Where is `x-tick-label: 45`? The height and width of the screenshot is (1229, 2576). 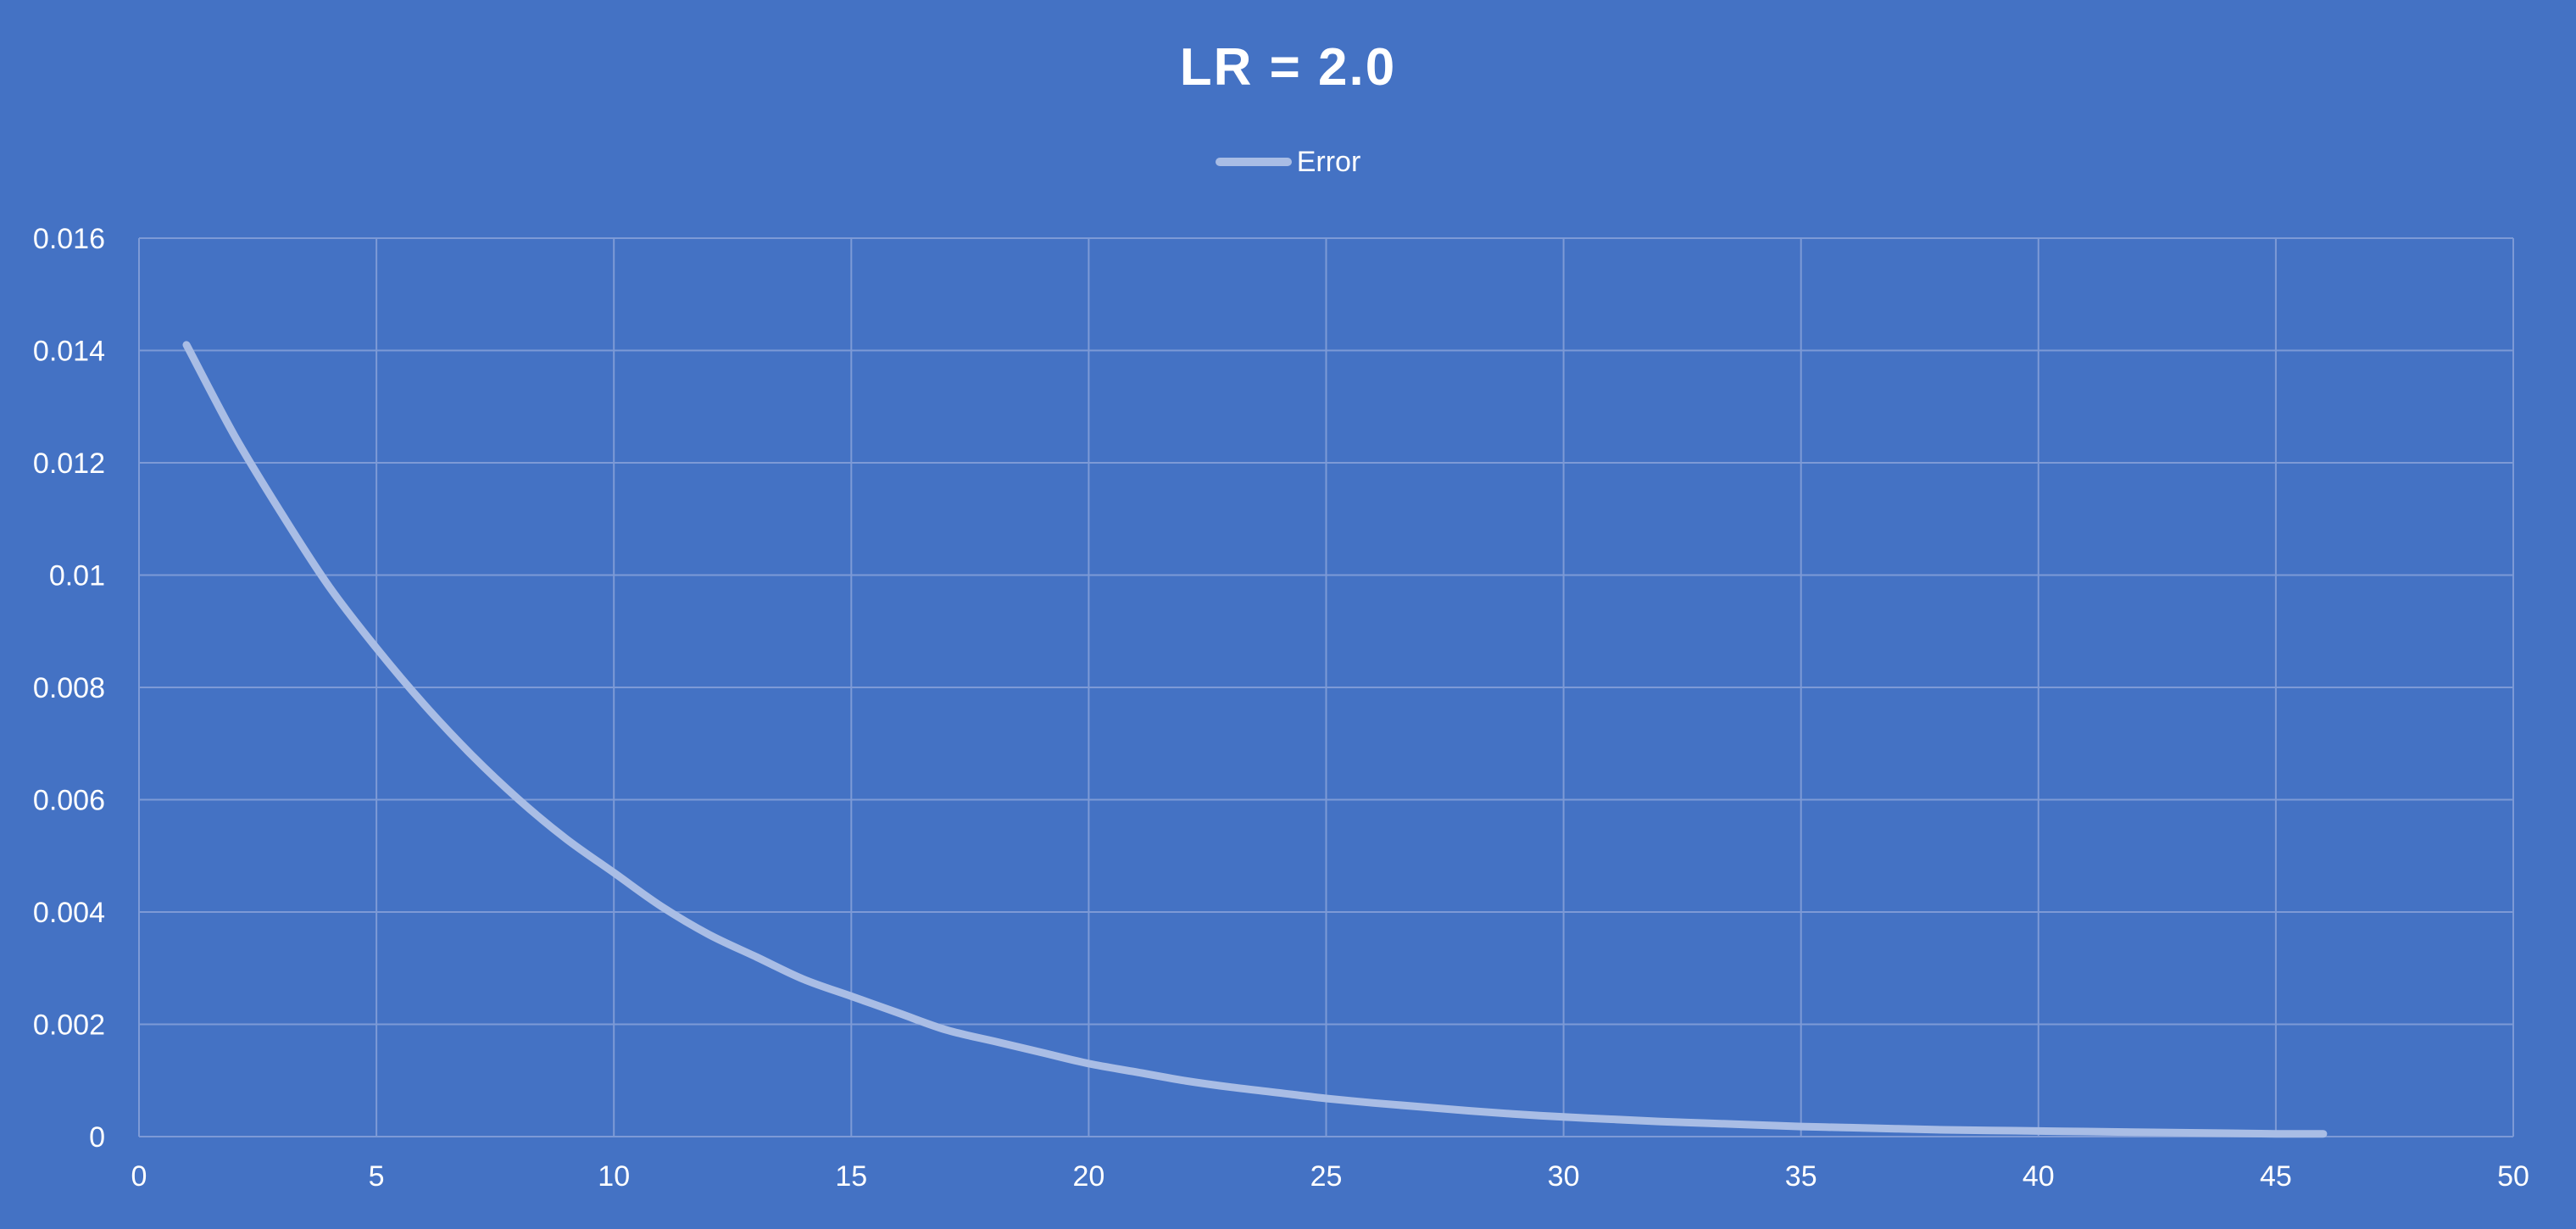 x-tick-label: 45 is located at coordinates (2276, 1176).